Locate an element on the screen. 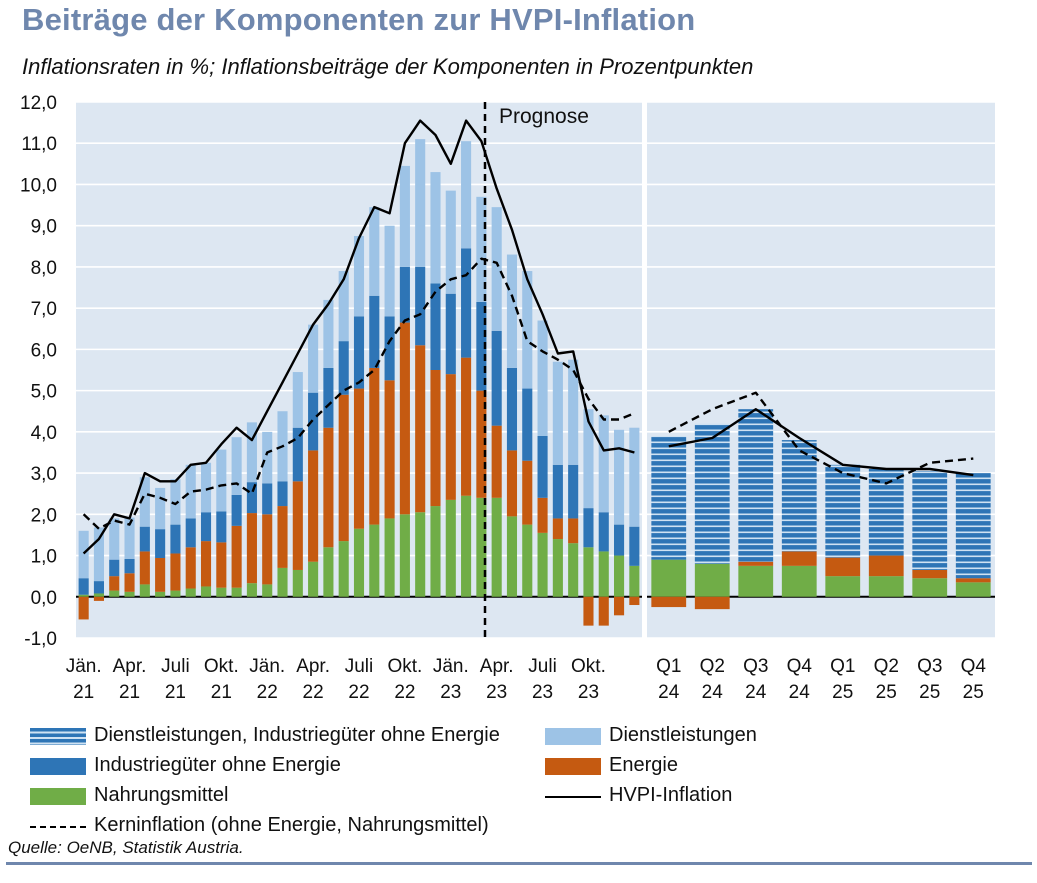 This screenshot has width=1037, height=883. x-tick-label: 21 is located at coordinates (175, 692).